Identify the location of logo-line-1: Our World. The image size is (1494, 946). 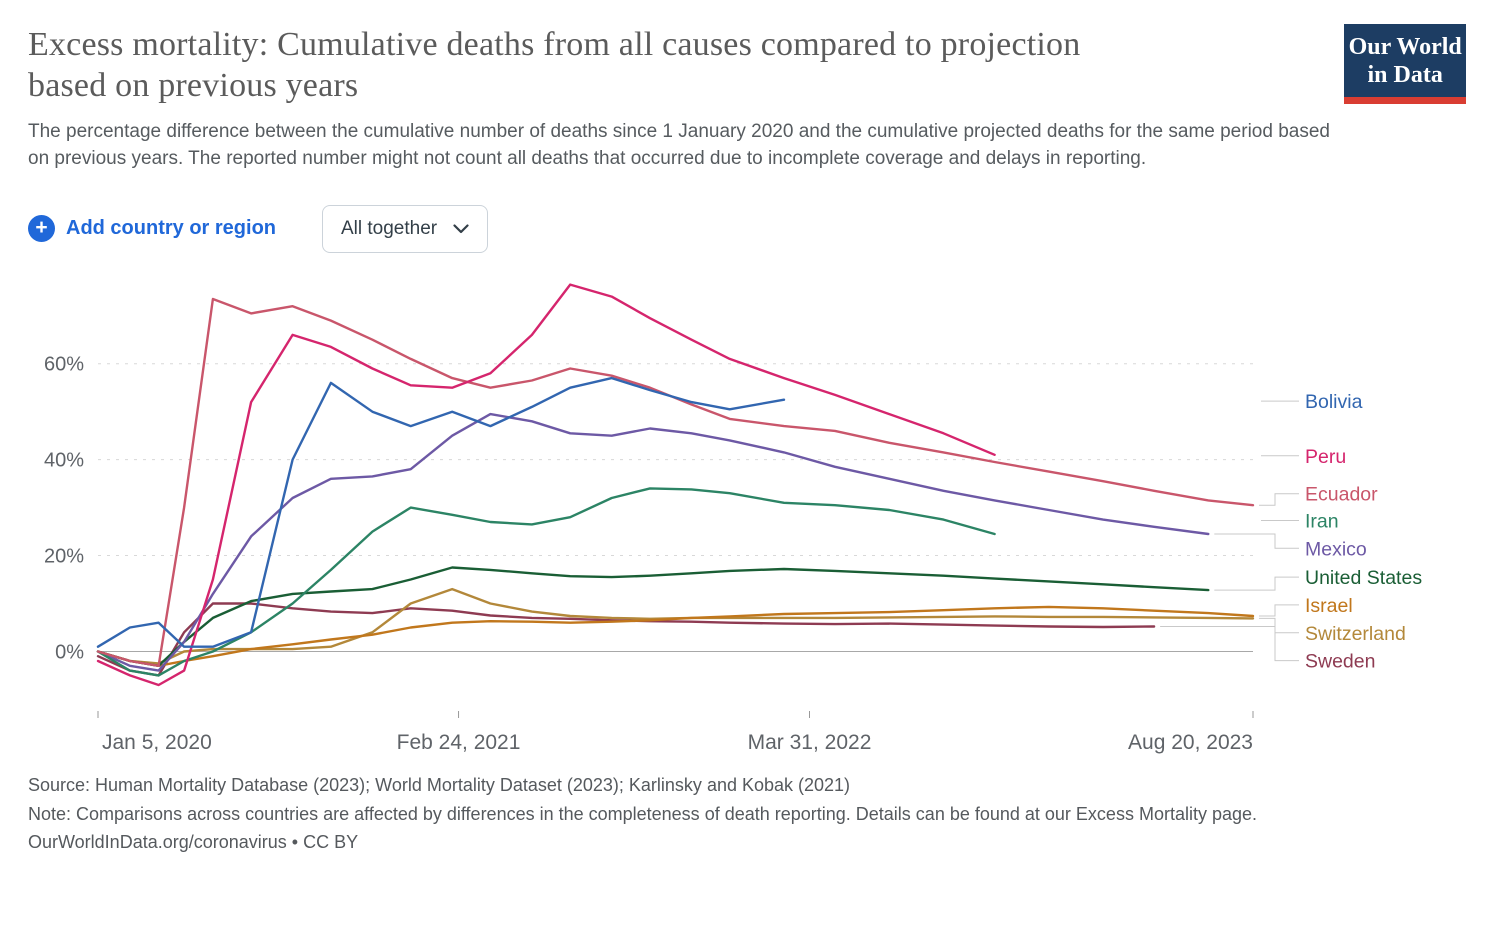
(1405, 47).